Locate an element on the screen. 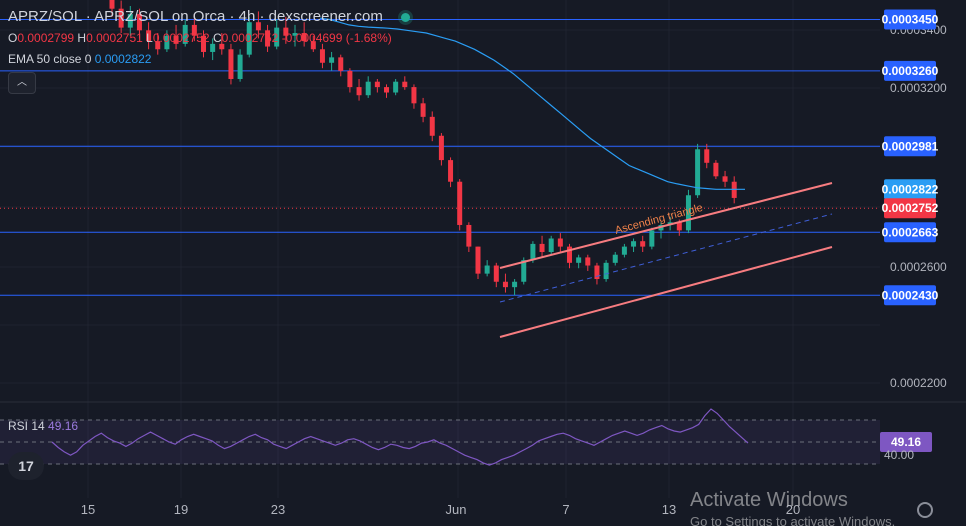 The width and height of the screenshot is (966, 526). level-badge-3-text: 0.0002663 is located at coordinates (910, 232).